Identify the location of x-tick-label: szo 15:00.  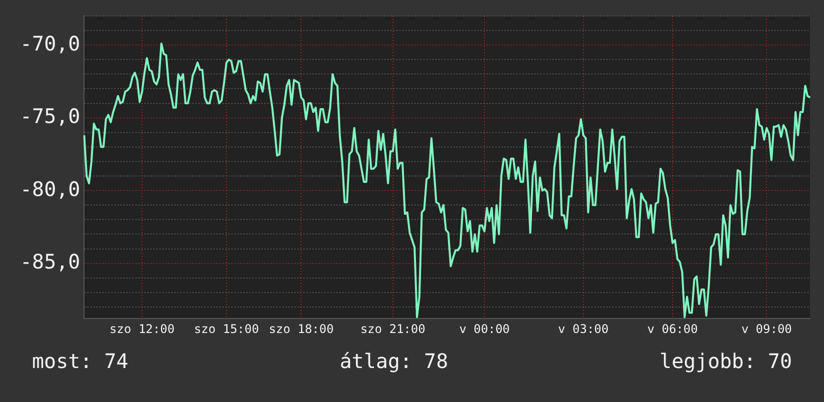
(226, 329).